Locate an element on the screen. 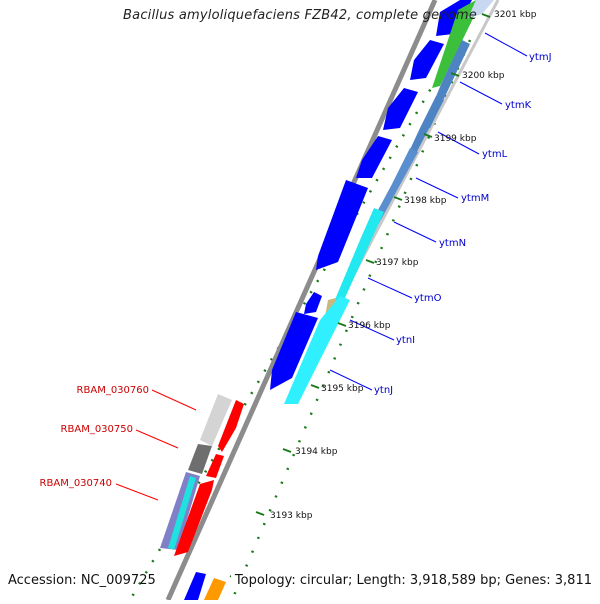 The image size is (600, 604). gene-bottom-blue is located at coordinates (195, 586).